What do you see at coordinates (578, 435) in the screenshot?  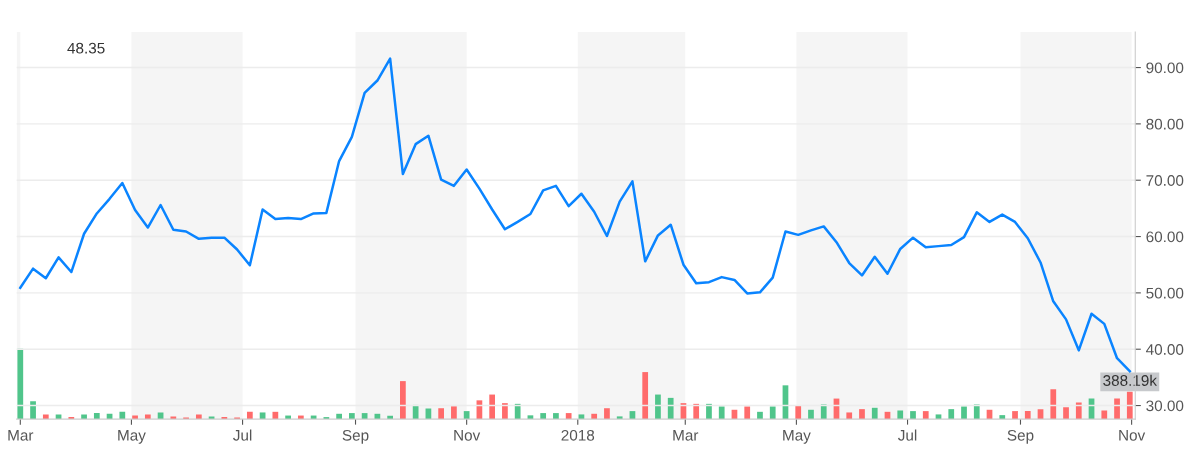 I see `x-tick-label: 2018` at bounding box center [578, 435].